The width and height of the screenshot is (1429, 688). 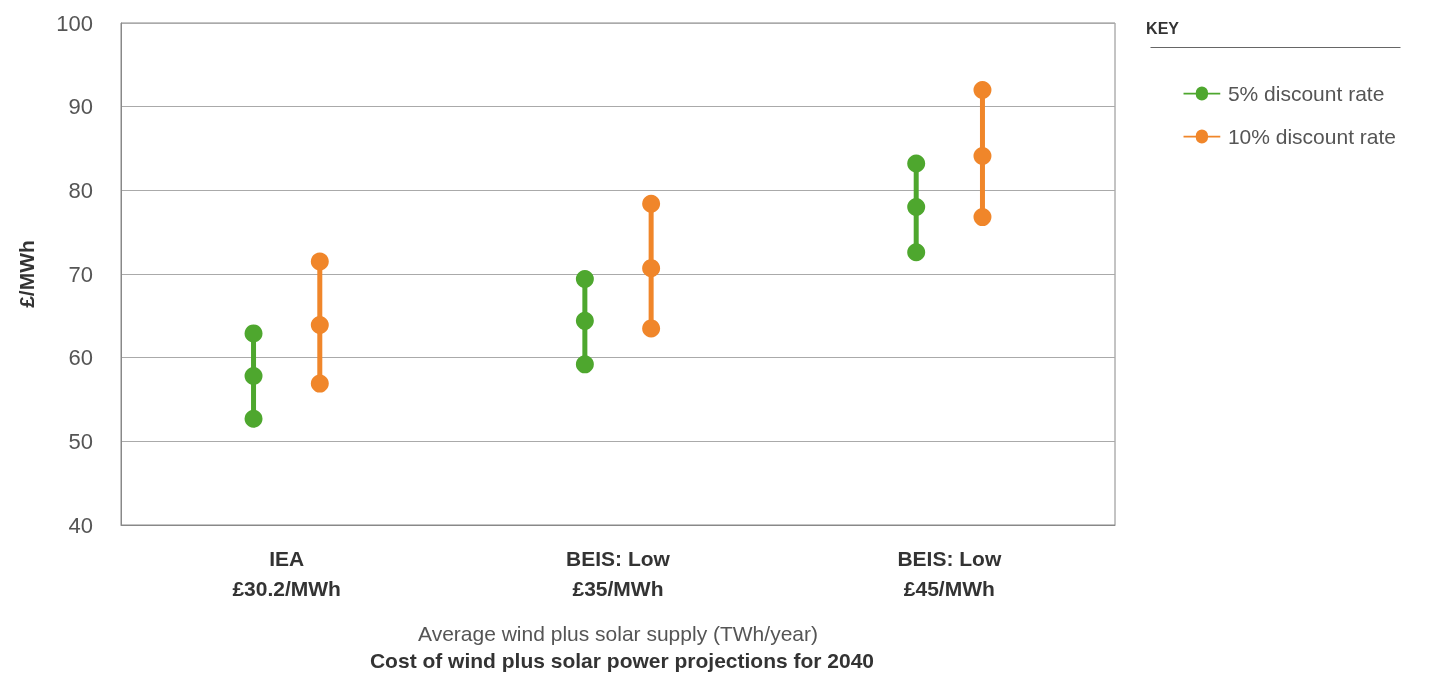 I want to click on y-tick-label: 80, so click(x=80, y=190).